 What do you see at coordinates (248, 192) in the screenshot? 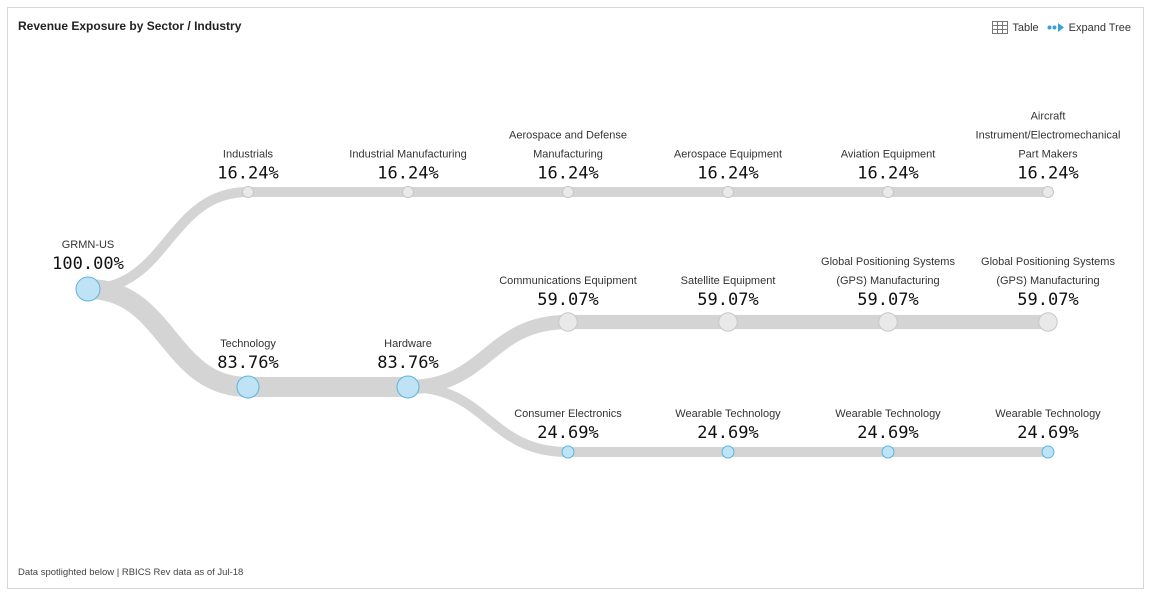
I see `tree-node-ind1` at bounding box center [248, 192].